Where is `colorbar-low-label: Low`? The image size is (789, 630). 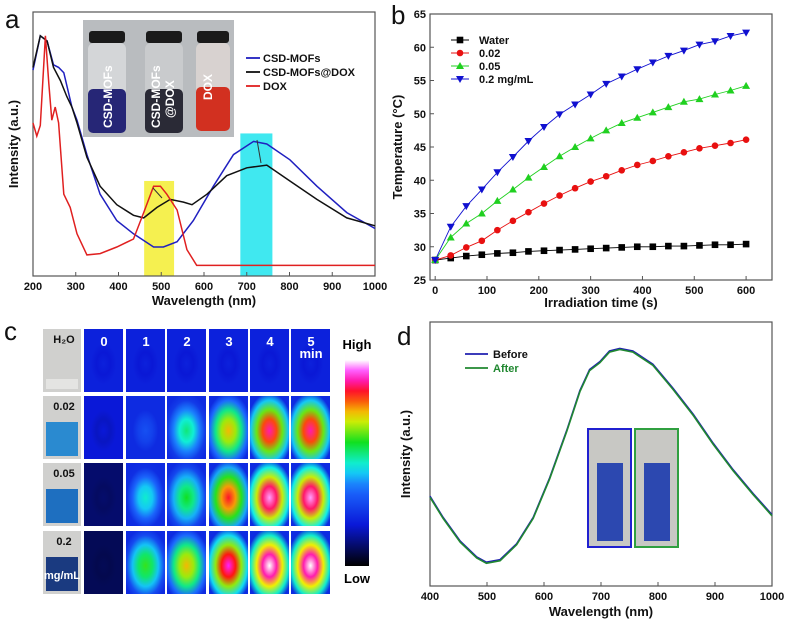
colorbar-low-label: Low is located at coordinates (357, 578).